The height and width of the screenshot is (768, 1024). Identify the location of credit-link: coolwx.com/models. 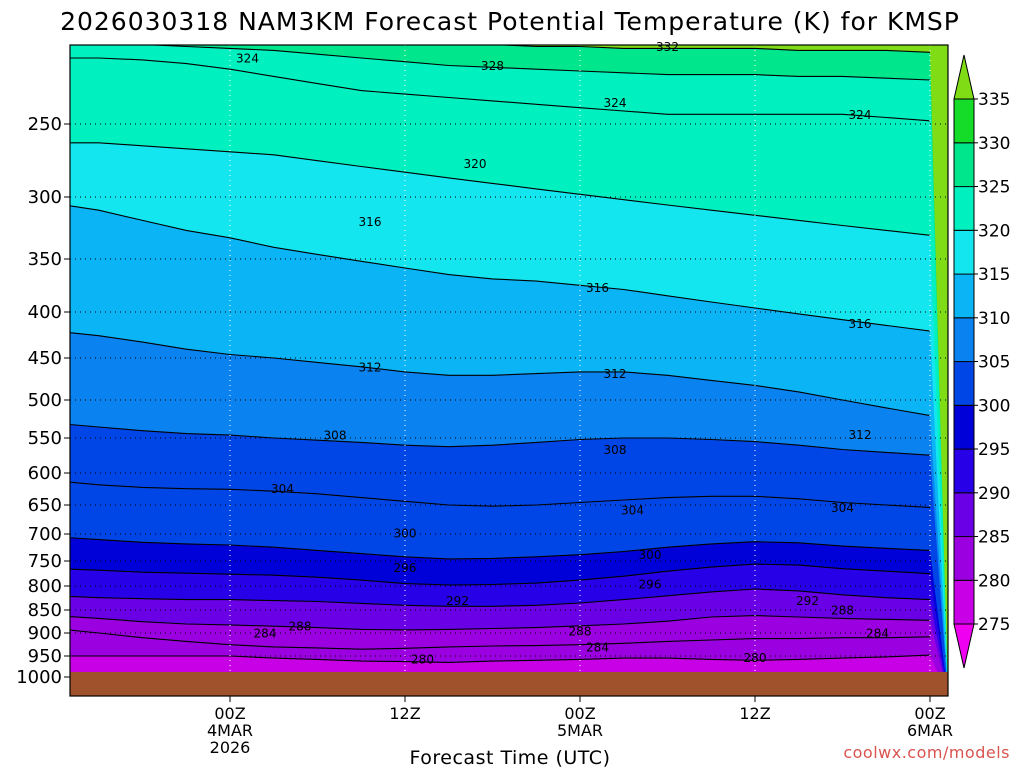
(926, 752).